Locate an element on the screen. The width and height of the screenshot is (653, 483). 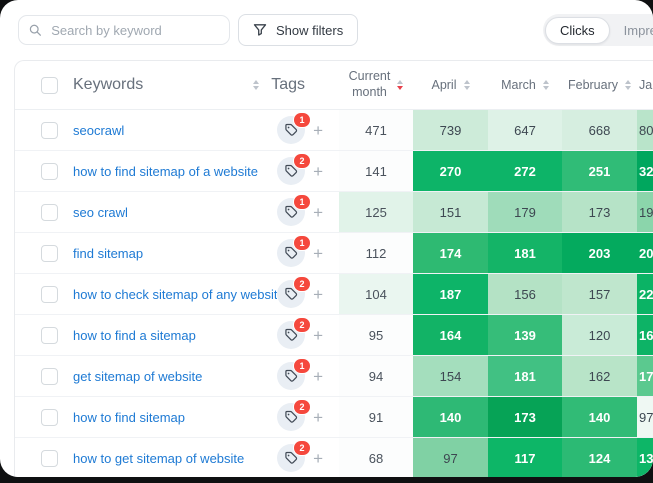
keyword-link: seo crawl is located at coordinates (100, 212).